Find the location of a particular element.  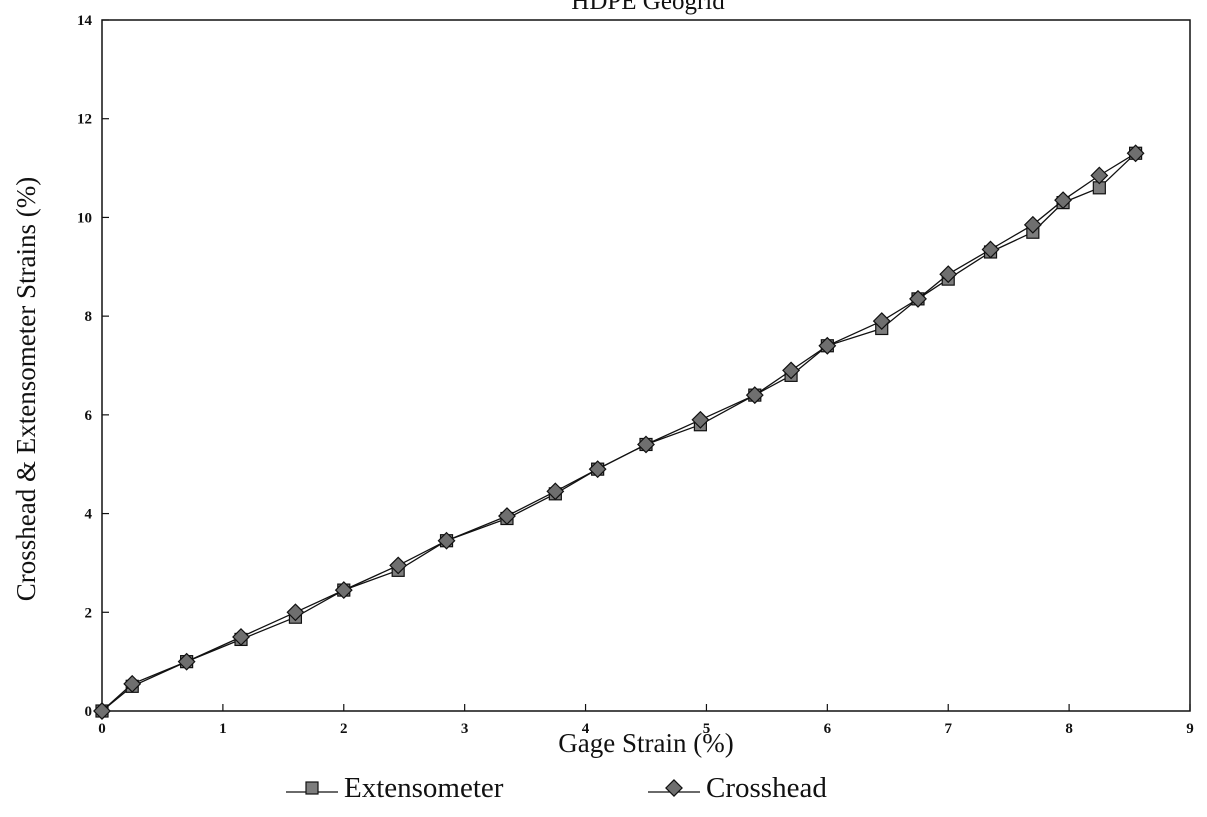

y-tick-label: 12 is located at coordinates (84, 120).